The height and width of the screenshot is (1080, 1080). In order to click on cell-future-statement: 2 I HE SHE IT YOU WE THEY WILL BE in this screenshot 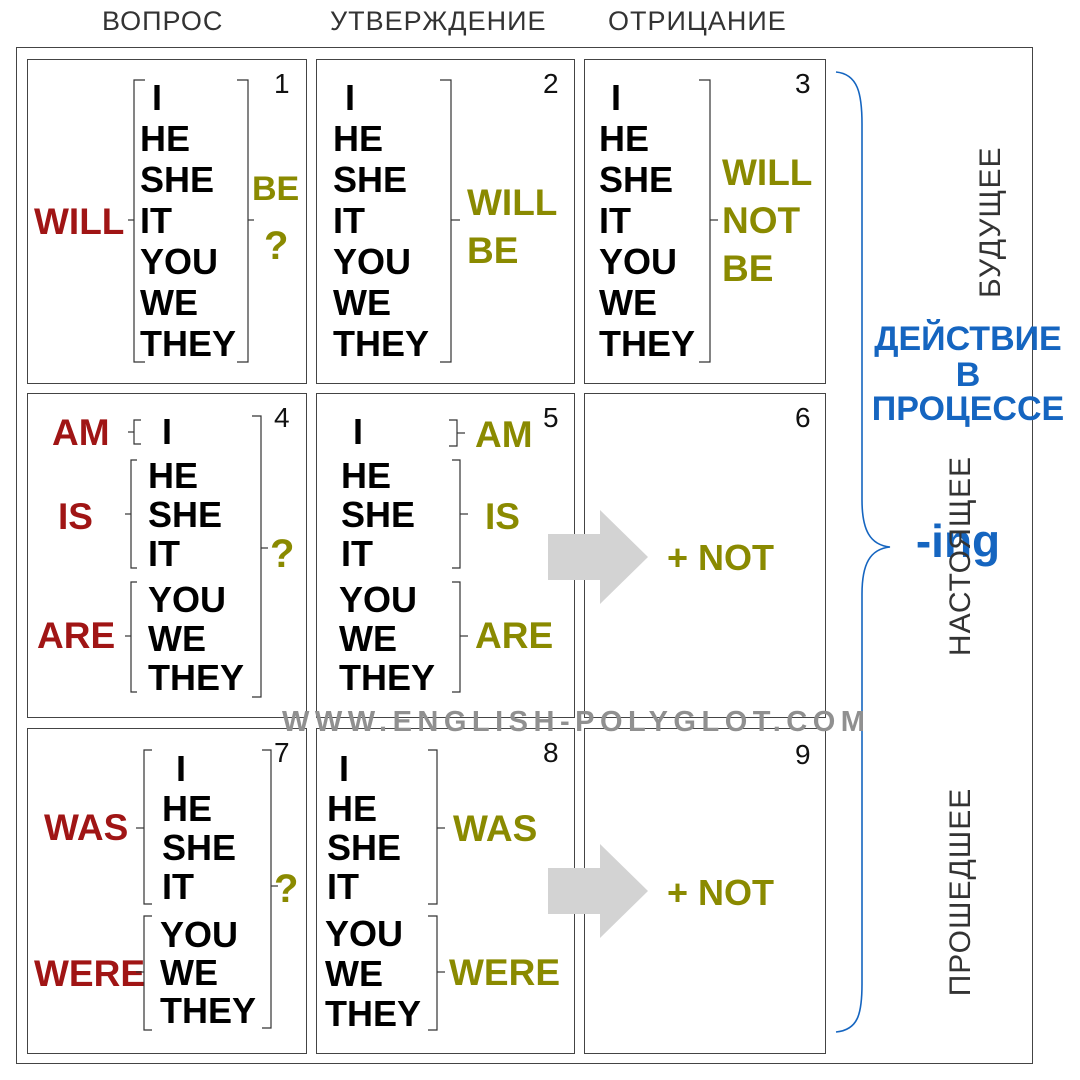, I will do `click(445, 221)`.